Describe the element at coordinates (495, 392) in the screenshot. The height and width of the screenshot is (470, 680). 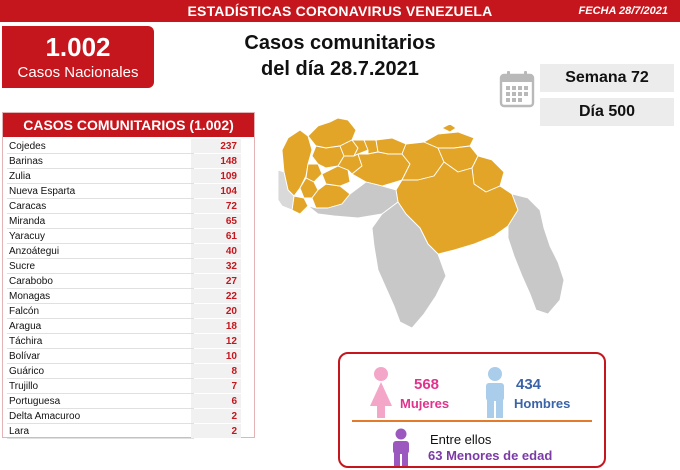
I see `man-icon` at that location.